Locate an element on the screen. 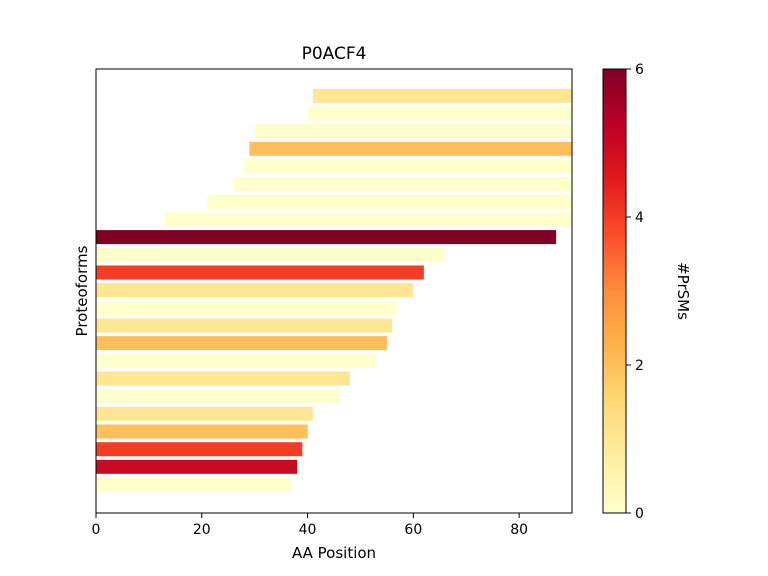 This screenshot has width=768, height=576. colorbar-tick-label: 0 is located at coordinates (639, 514).